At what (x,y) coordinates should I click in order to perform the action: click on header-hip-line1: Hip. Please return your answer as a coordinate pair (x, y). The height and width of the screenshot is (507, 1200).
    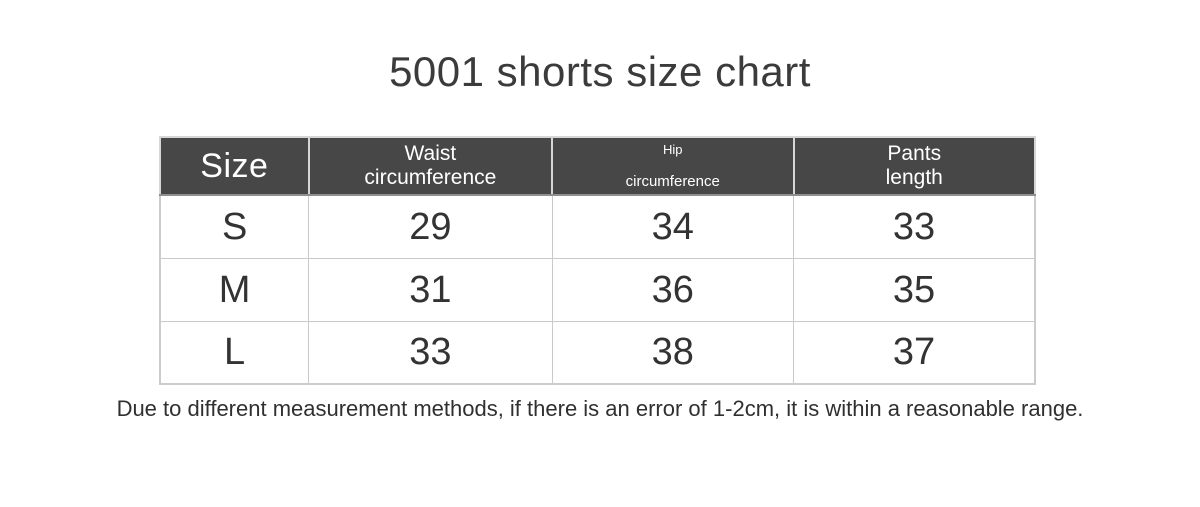
    Looking at the image, I should click on (672, 149).